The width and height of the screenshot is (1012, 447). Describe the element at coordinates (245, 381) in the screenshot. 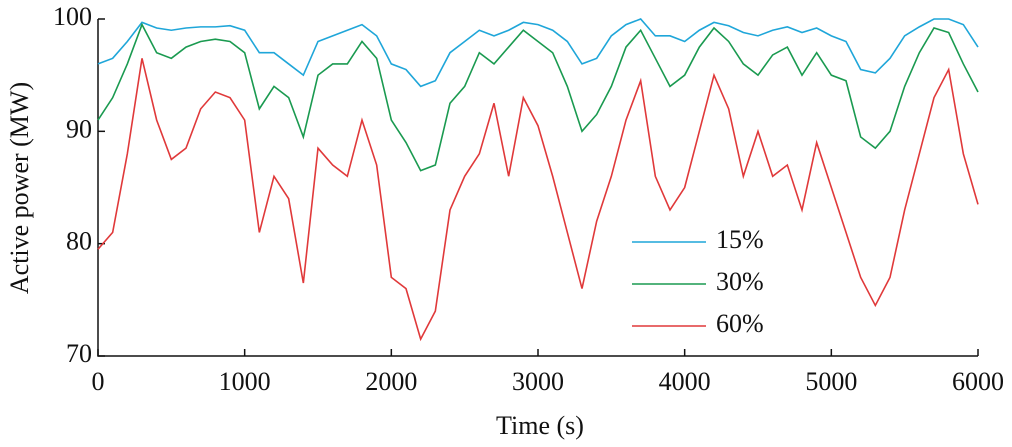

I see `x-tick-label: 1000` at that location.